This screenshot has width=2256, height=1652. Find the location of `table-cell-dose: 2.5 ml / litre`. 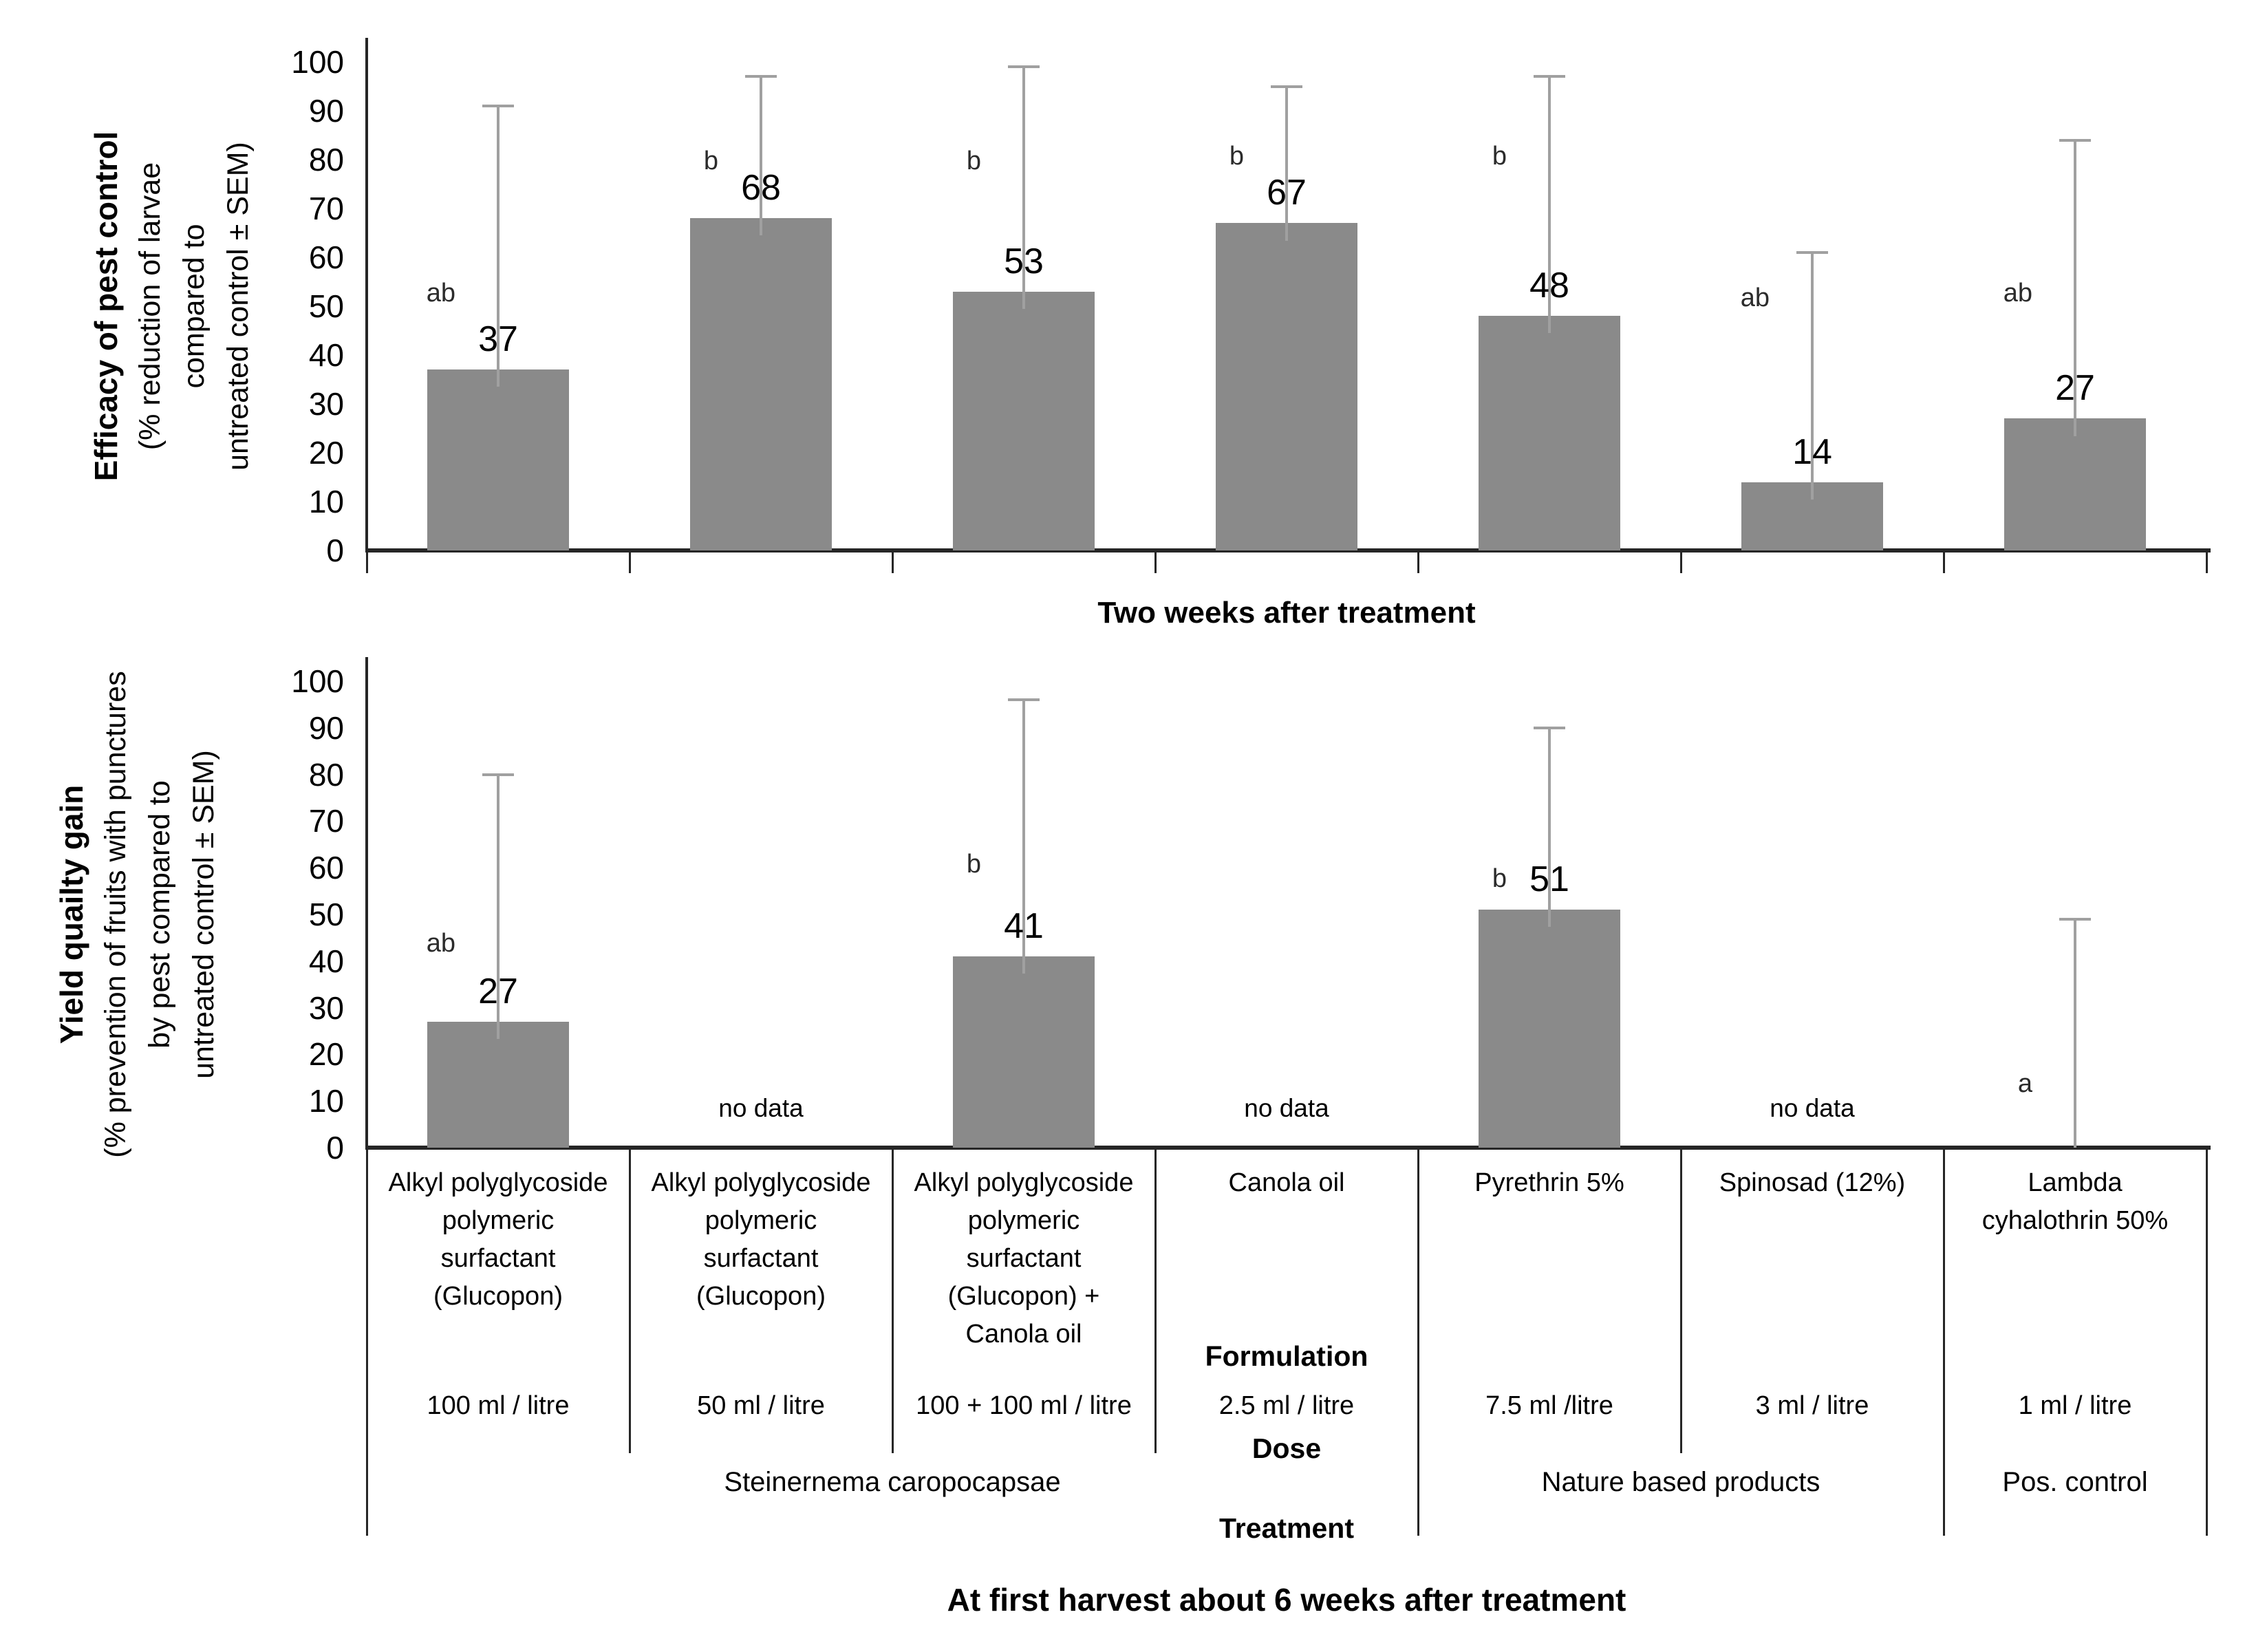

table-cell-dose: 2.5 ml / litre is located at coordinates (1286, 1405).